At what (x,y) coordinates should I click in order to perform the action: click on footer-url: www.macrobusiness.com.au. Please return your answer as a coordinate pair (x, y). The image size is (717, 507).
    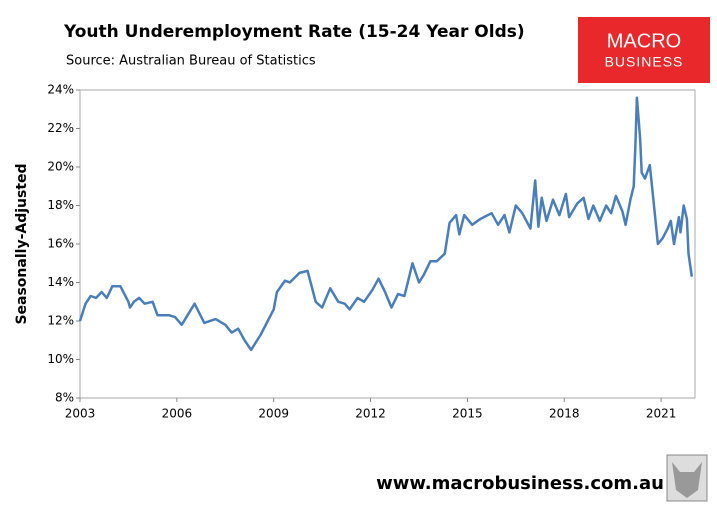
    Looking at the image, I should click on (520, 483).